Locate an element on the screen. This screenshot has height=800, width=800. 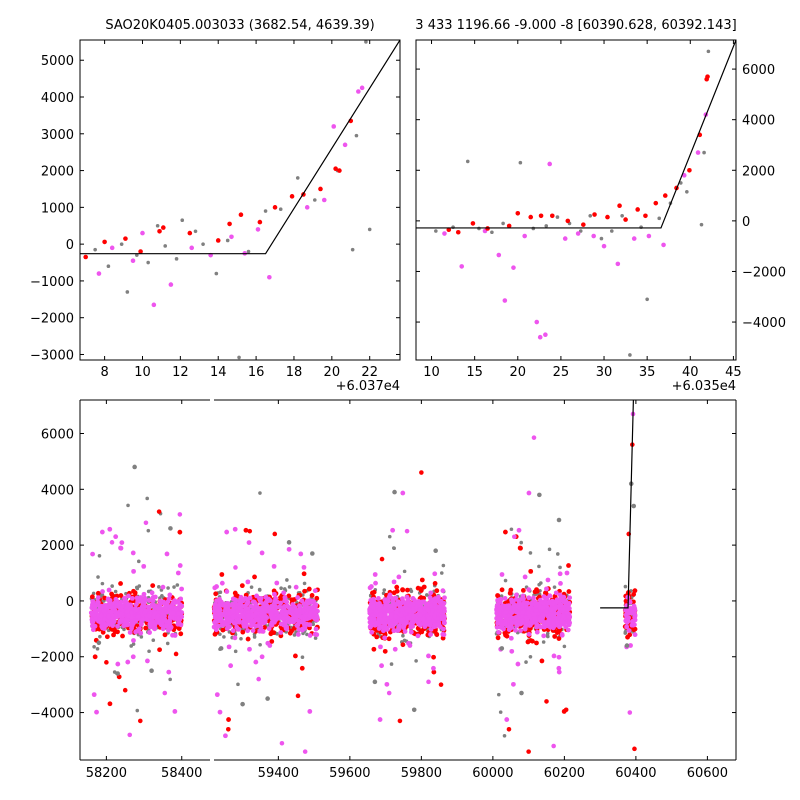
panel-a-xtick-label-3: 14 is located at coordinates (218, 372).